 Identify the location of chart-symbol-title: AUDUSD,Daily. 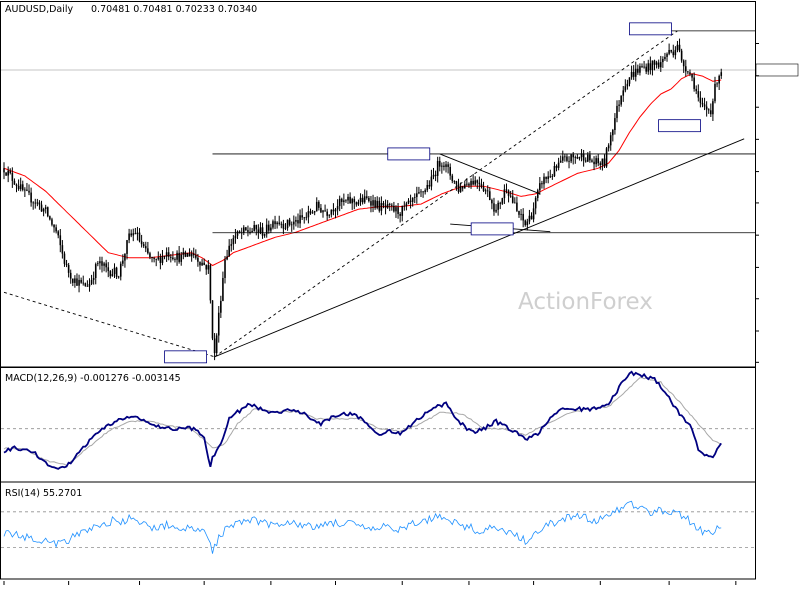
(39, 9).